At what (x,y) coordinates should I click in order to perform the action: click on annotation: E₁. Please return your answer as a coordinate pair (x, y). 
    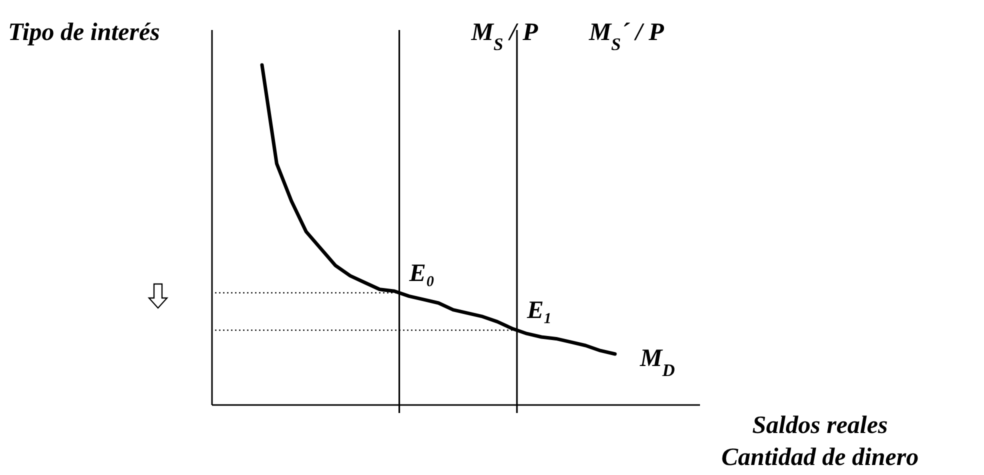
    Looking at the image, I should click on (539, 310).